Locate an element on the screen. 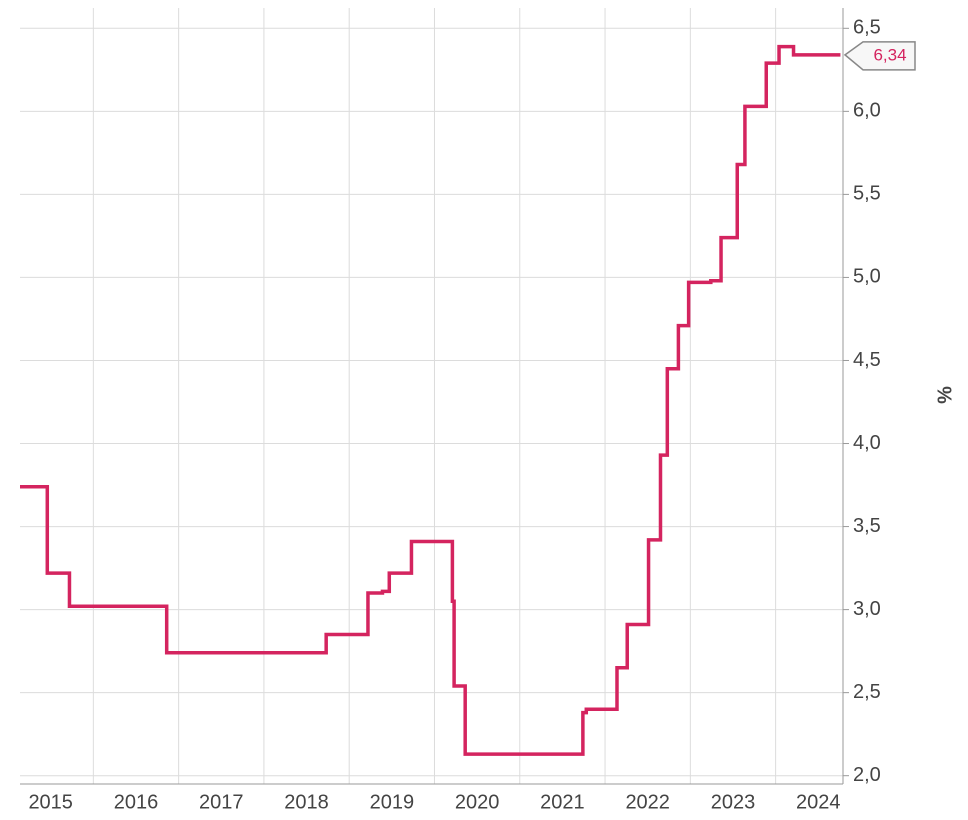 The height and width of the screenshot is (820, 968). x-tick-label: 2019 is located at coordinates (392, 802).